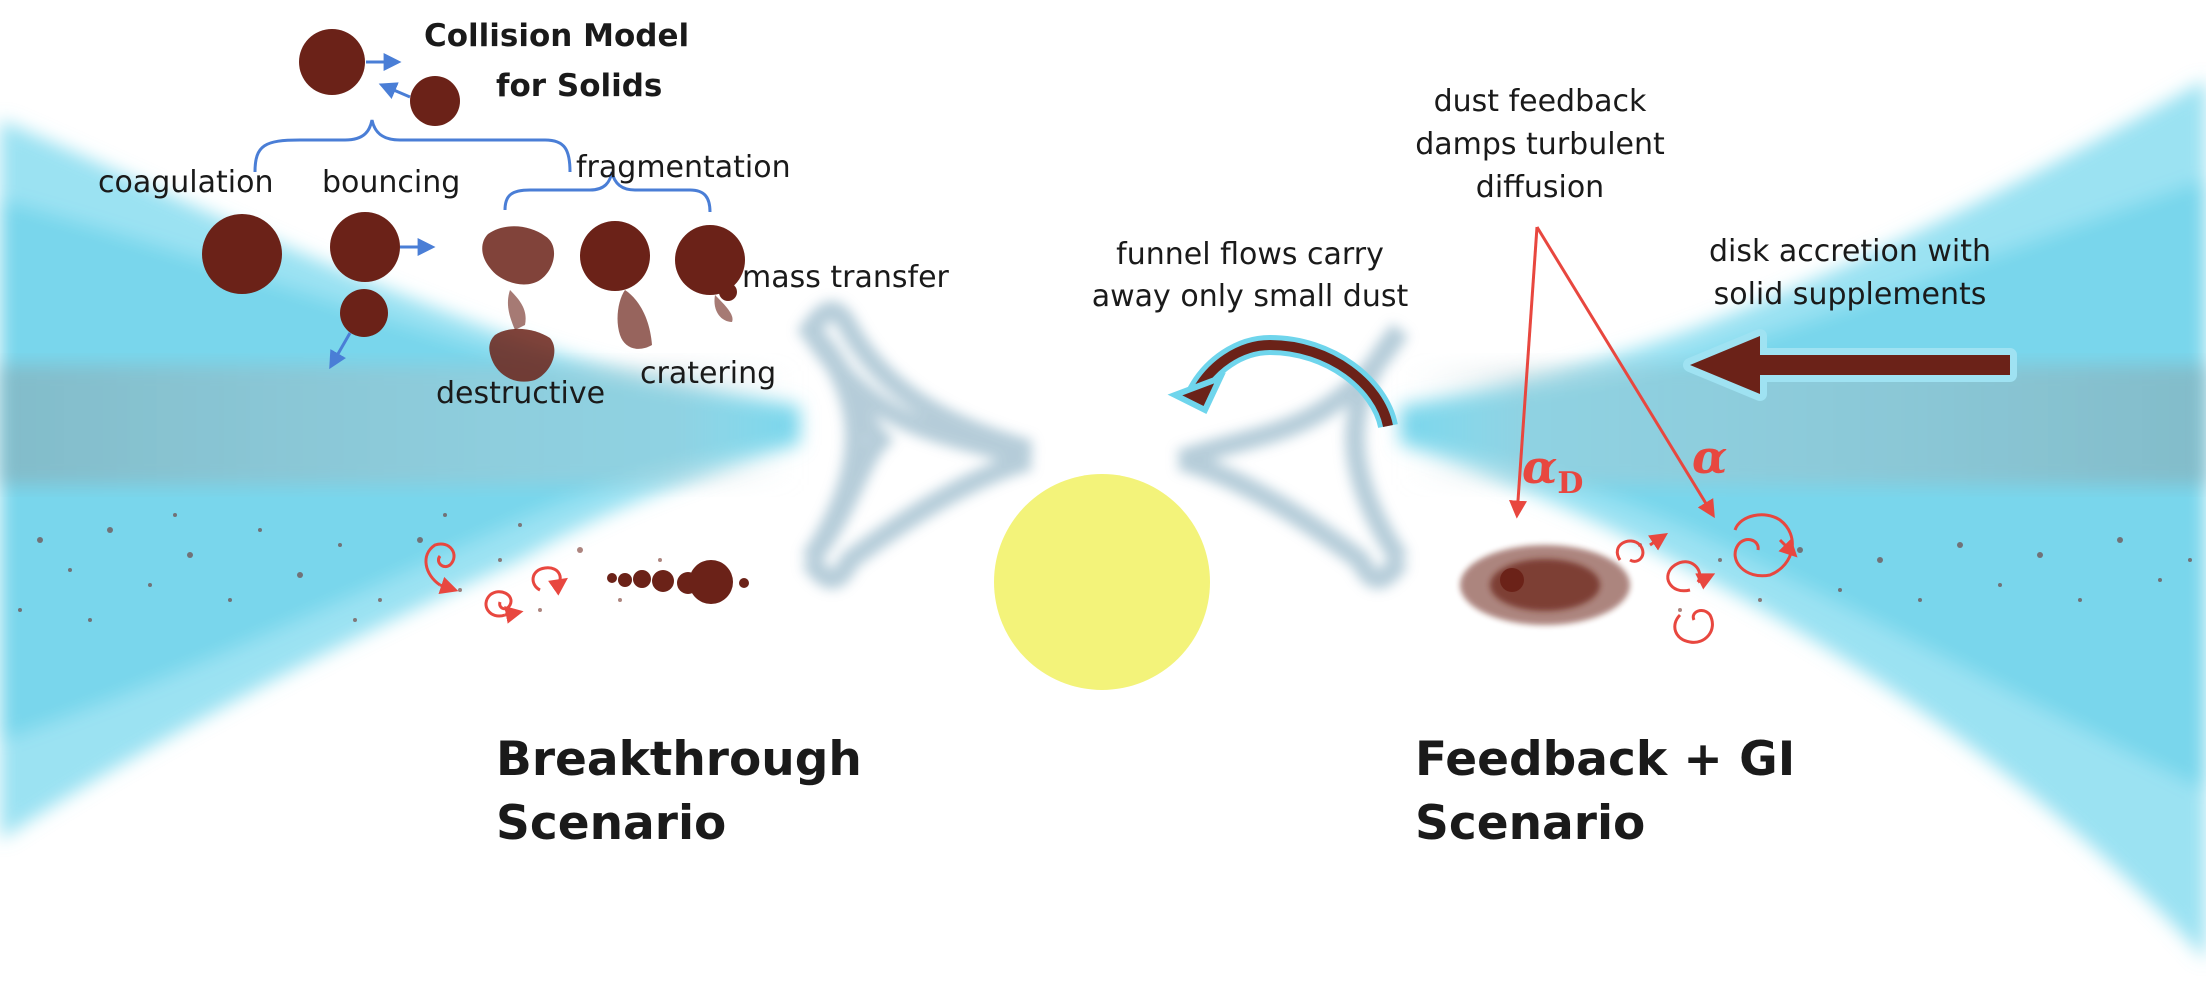 The image size is (2206, 1004). What do you see at coordinates (400, 425) in the screenshot?
I see `left-disk-midplane` at bounding box center [400, 425].